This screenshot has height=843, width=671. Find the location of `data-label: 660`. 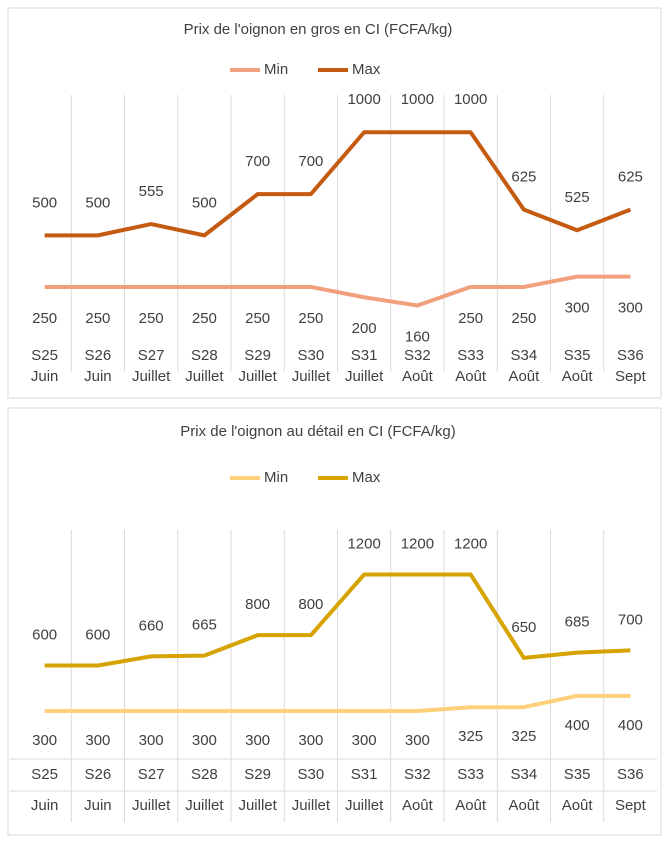

data-label: 660 is located at coordinates (151, 625).